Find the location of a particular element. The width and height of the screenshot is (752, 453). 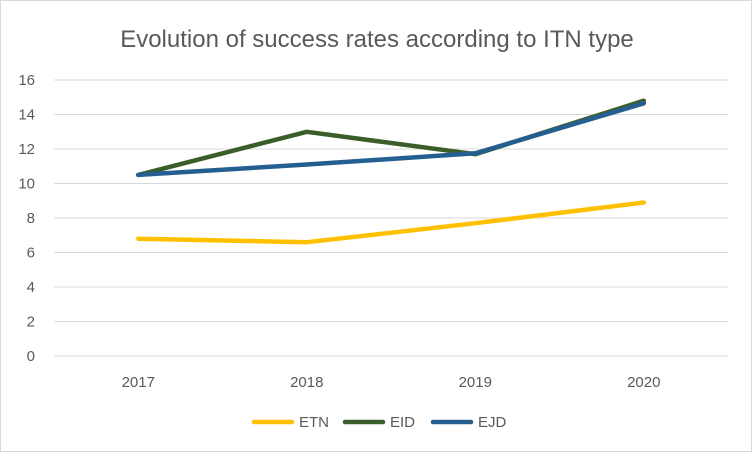

y-tick-label: 4 is located at coordinates (31, 287).